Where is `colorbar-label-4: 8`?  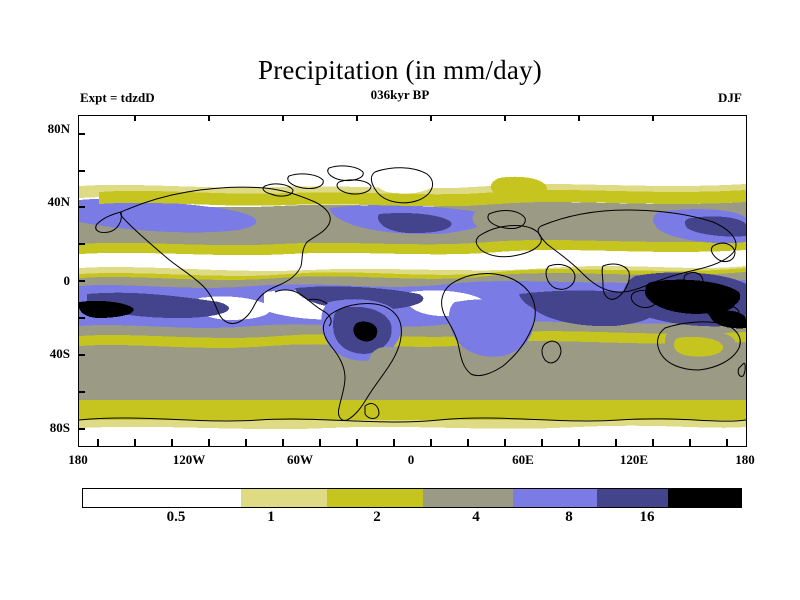 colorbar-label-4: 8 is located at coordinates (569, 517).